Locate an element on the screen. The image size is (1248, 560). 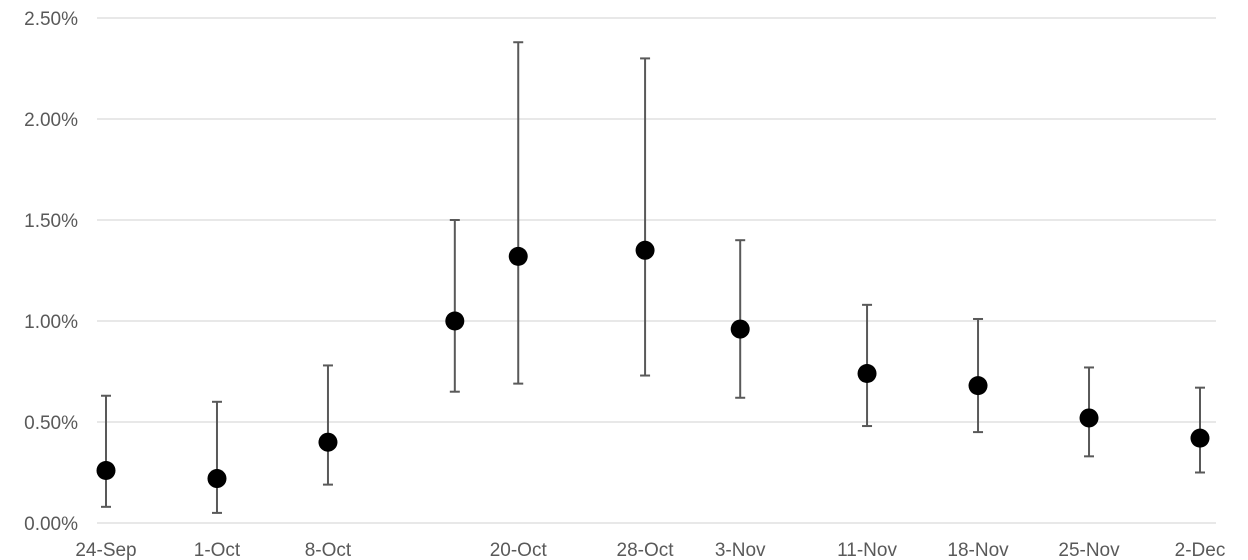
x-tick-label: 18-Nov is located at coordinates (978, 550).